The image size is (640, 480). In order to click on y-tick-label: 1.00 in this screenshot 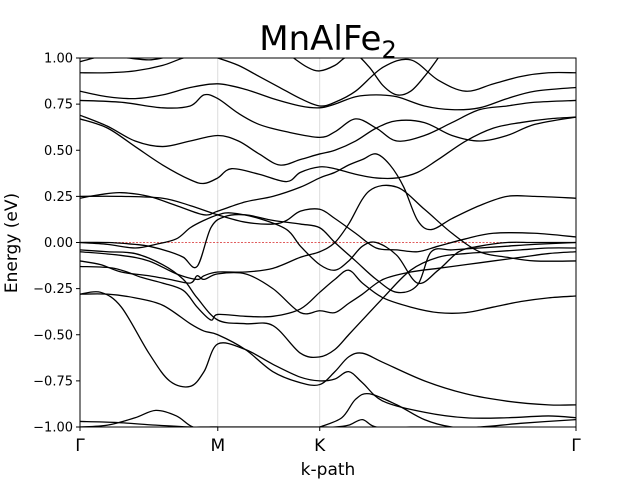, I will do `click(58, 59)`.